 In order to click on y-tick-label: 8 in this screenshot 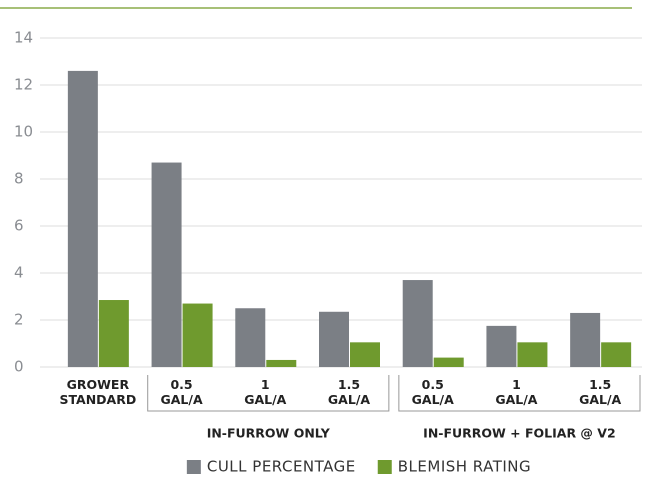, I will do `click(19, 179)`.